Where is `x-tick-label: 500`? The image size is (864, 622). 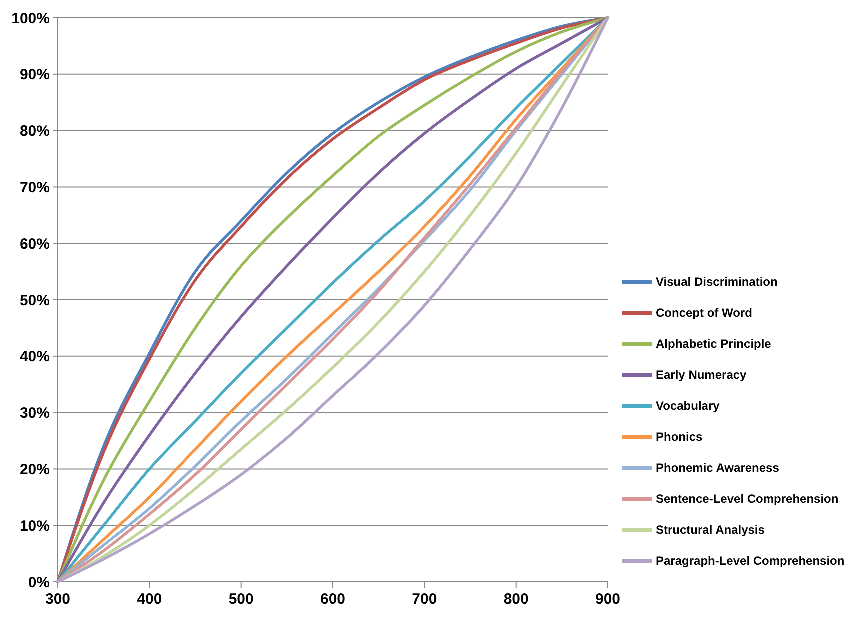
x-tick-label: 500 is located at coordinates (241, 599).